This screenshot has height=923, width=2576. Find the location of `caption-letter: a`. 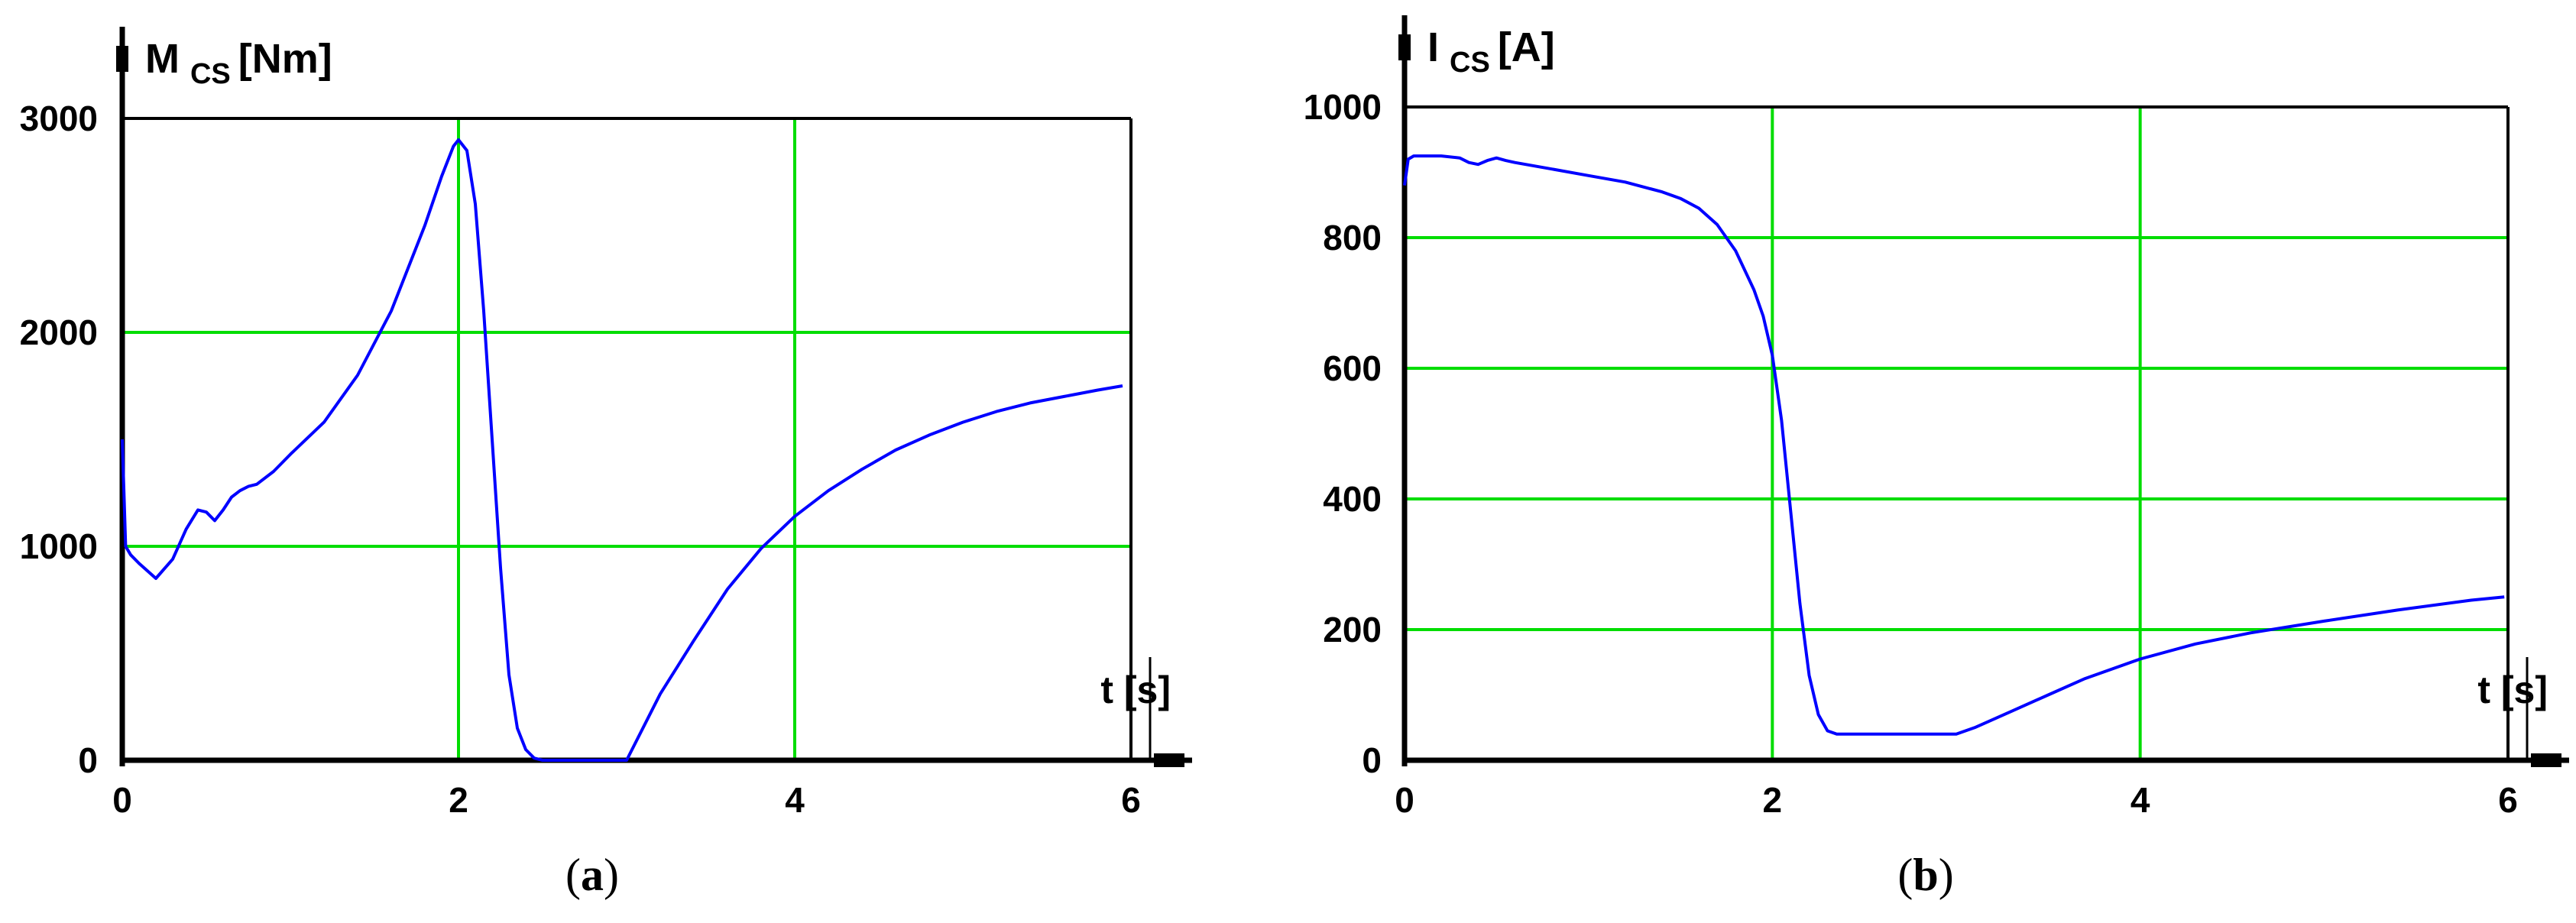

caption-letter: a is located at coordinates (592, 875).